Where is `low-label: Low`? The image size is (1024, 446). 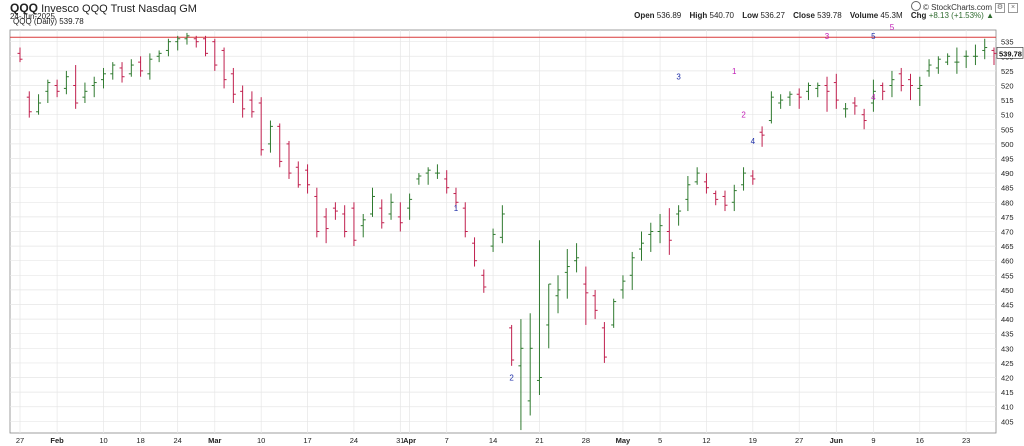
low-label: Low is located at coordinates (750, 15).